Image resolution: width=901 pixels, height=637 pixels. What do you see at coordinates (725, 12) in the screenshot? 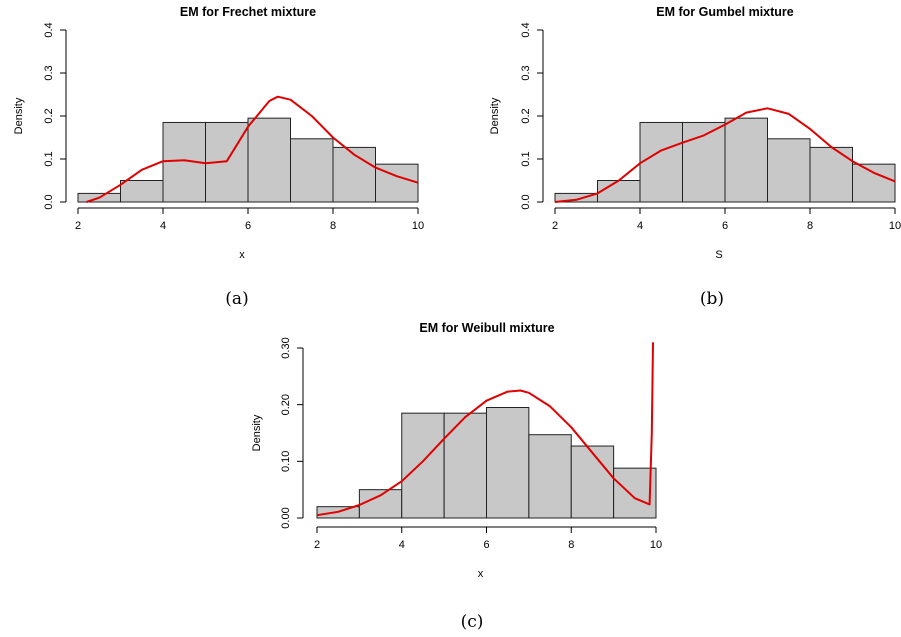
I see `chart-title: EM for Gumbel mixture` at bounding box center [725, 12].